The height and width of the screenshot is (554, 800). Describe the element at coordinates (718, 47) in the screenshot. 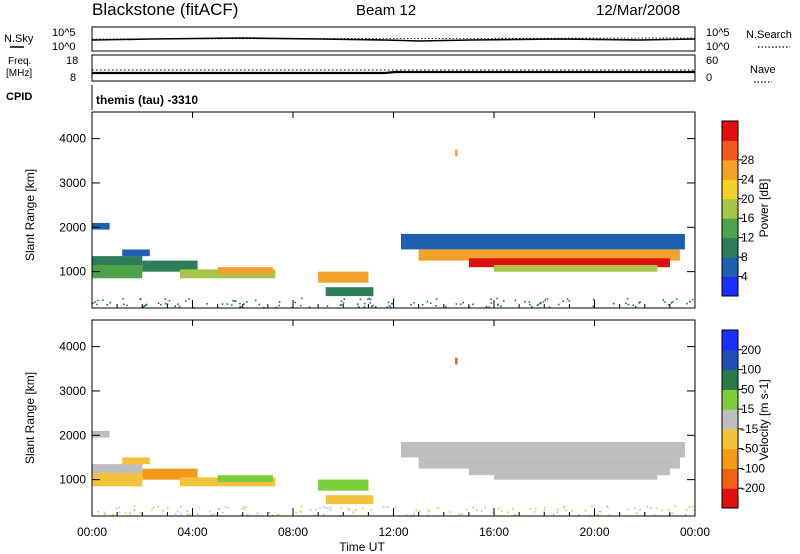

I see `noise-right-tick-bottom: 10^0` at that location.